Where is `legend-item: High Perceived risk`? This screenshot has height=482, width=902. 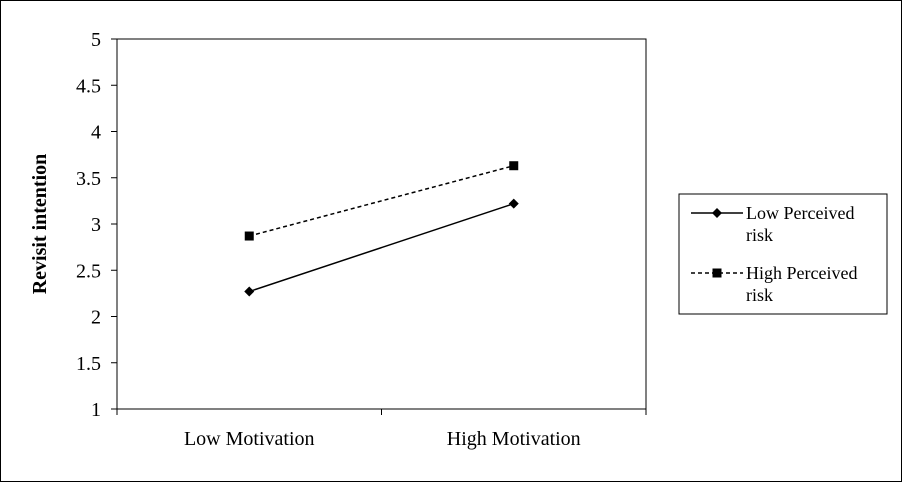 legend-item: High Perceived risk is located at coordinates (774, 284).